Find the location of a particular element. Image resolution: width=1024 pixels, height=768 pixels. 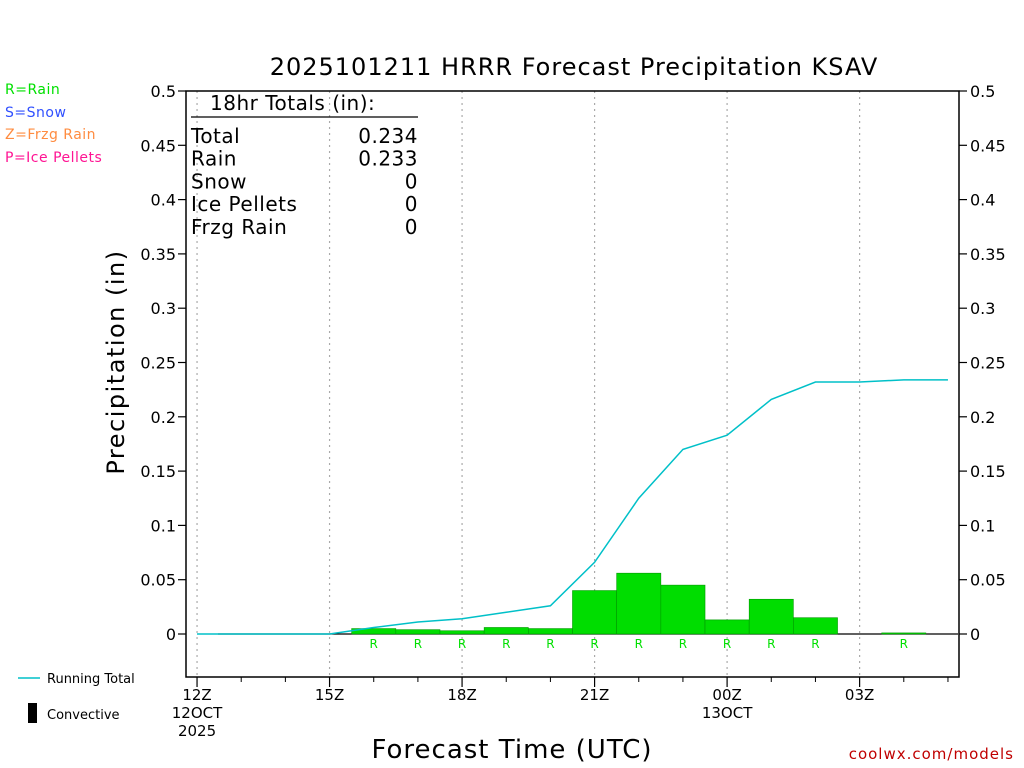

y-tick-label-right: 0.2 is located at coordinates (982, 417).